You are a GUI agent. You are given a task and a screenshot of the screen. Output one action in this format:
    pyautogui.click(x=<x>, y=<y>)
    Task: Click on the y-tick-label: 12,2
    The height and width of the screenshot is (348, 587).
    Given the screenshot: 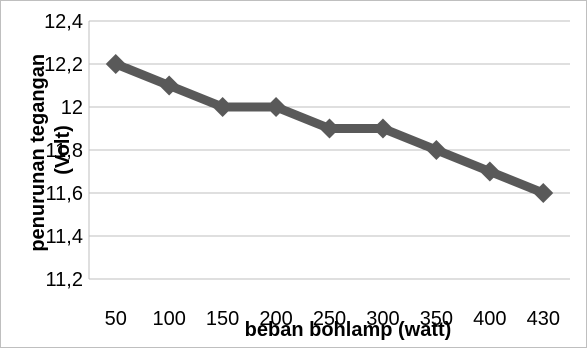 What is the action you would take?
    pyautogui.click(x=63, y=65)
    